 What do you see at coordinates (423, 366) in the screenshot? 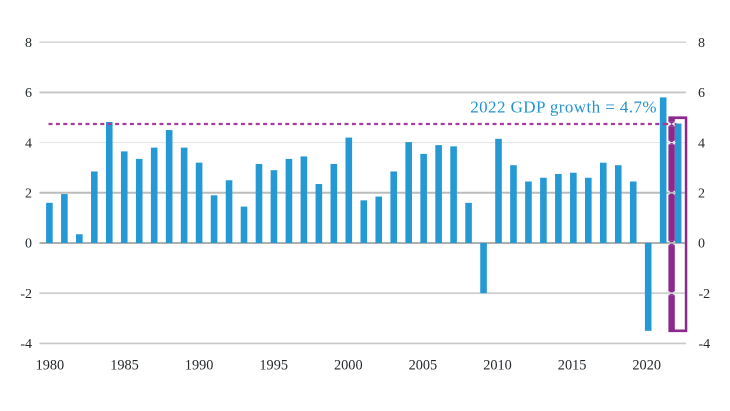
I see `svg-text: 2005` at bounding box center [423, 366].